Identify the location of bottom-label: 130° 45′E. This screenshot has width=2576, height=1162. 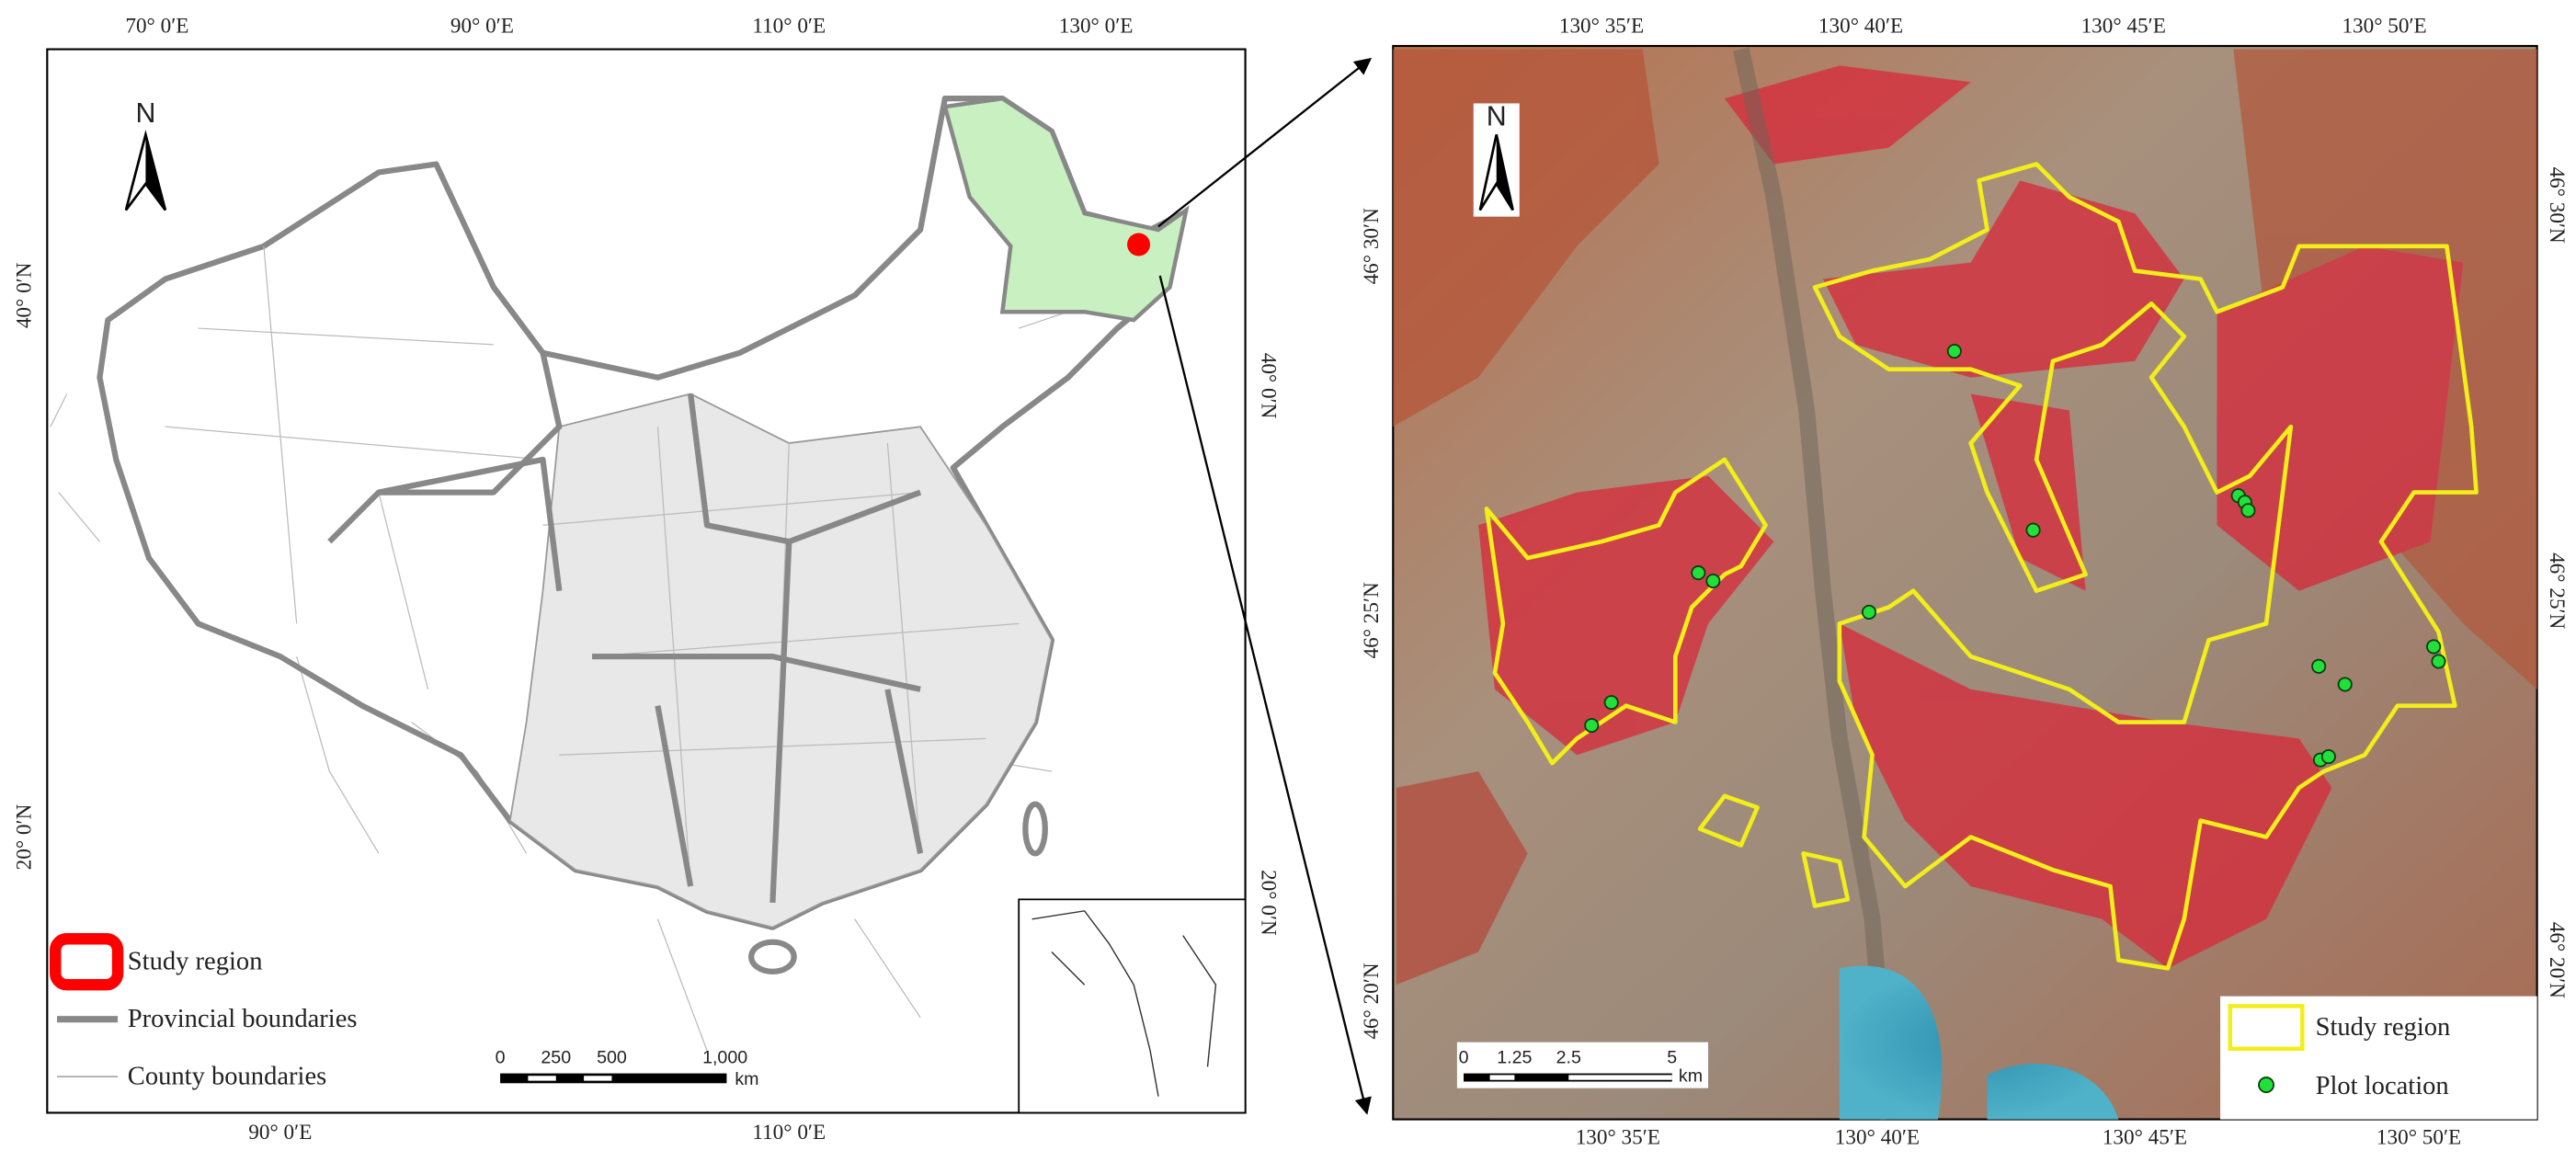
(2145, 1137).